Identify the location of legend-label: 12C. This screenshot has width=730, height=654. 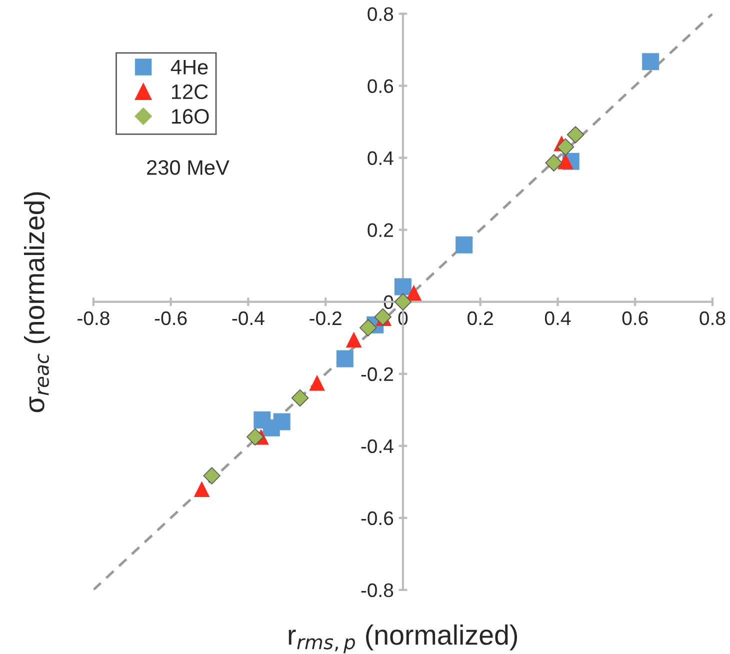
(190, 92).